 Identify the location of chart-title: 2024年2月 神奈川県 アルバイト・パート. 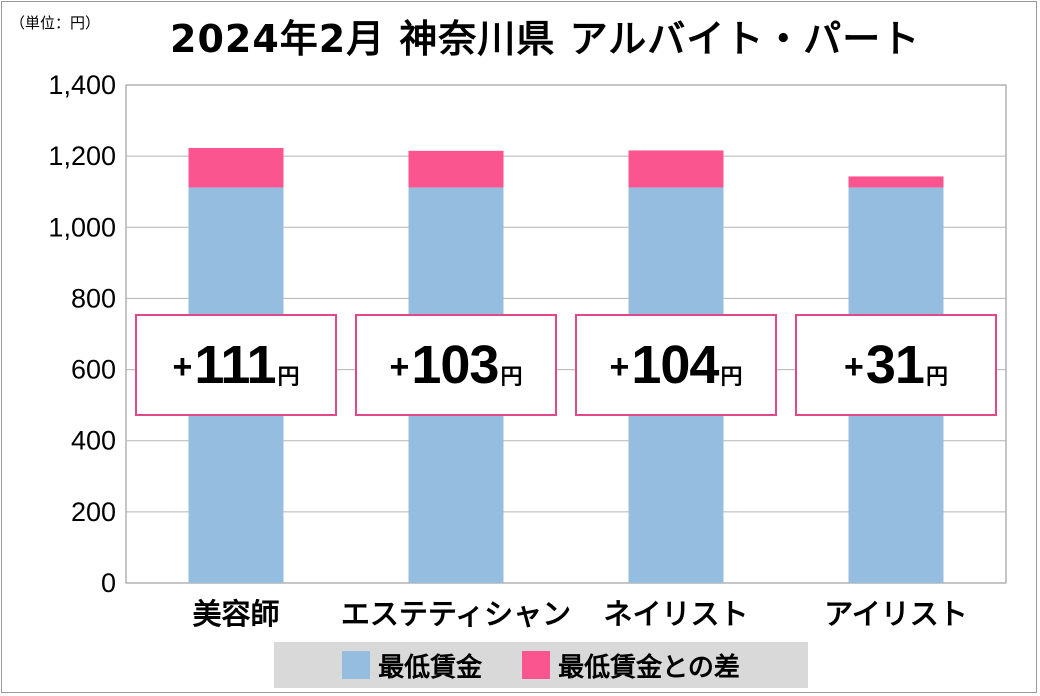
(545, 39).